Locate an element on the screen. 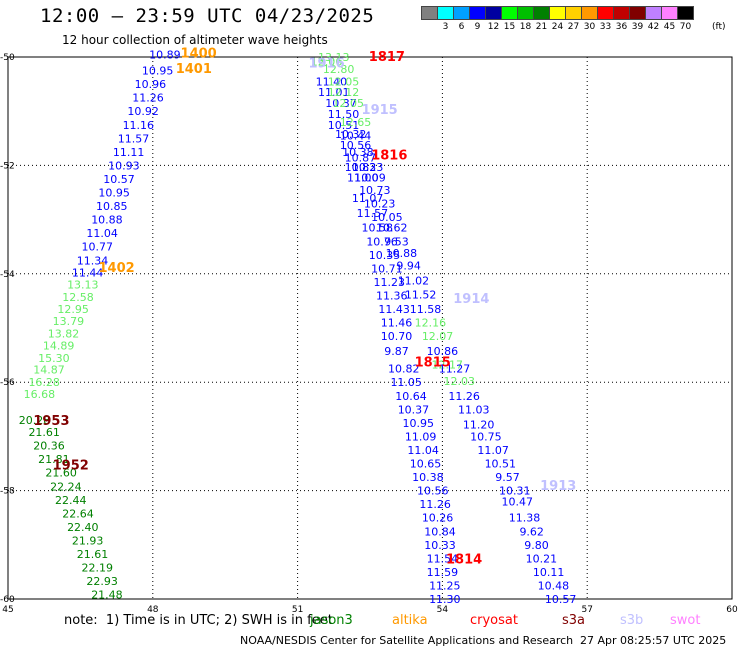 This screenshot has height=650, width=740. wave-height-value: 22.40 is located at coordinates (83, 527).